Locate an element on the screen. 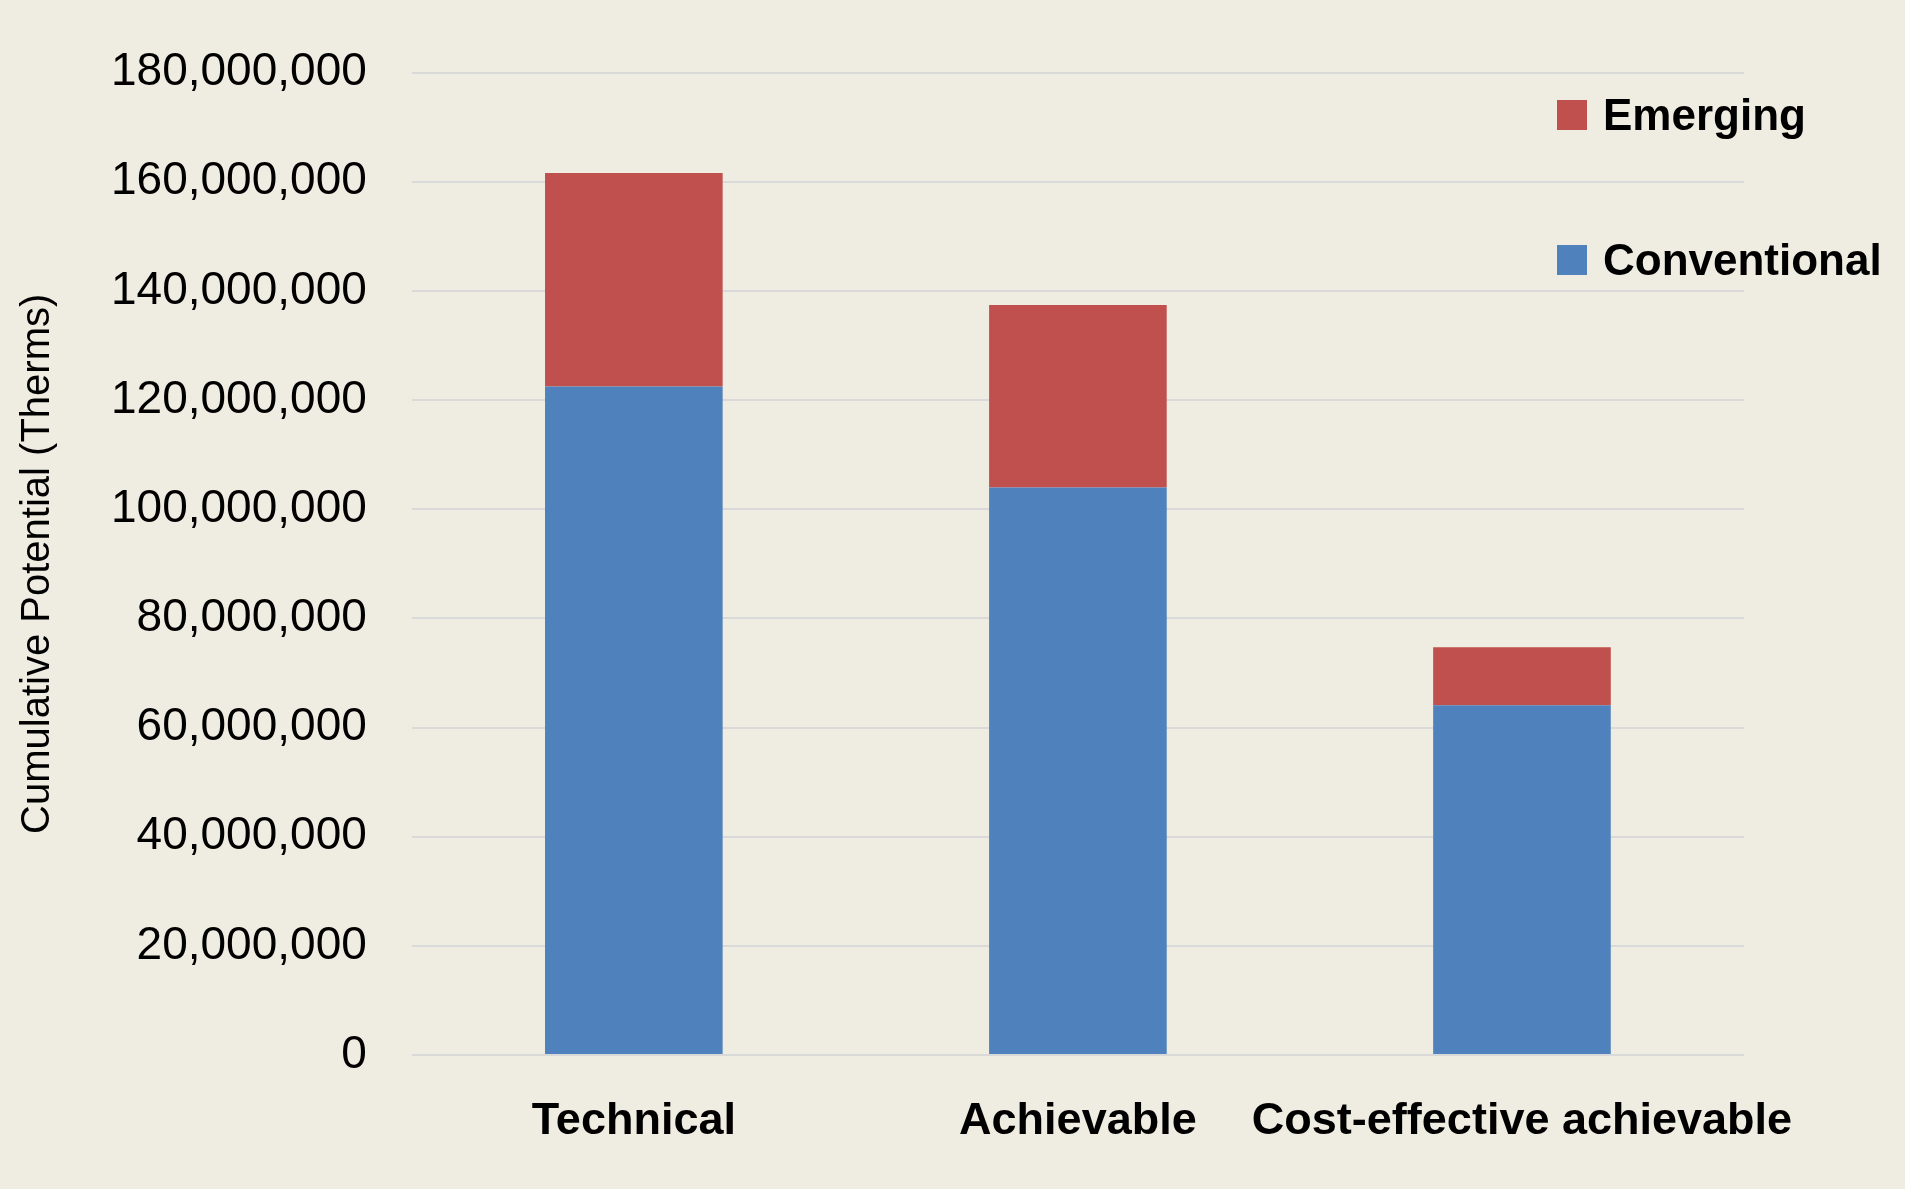 This screenshot has height=1189, width=1905. y-tick-label: 40,000,000 is located at coordinates (251, 833).